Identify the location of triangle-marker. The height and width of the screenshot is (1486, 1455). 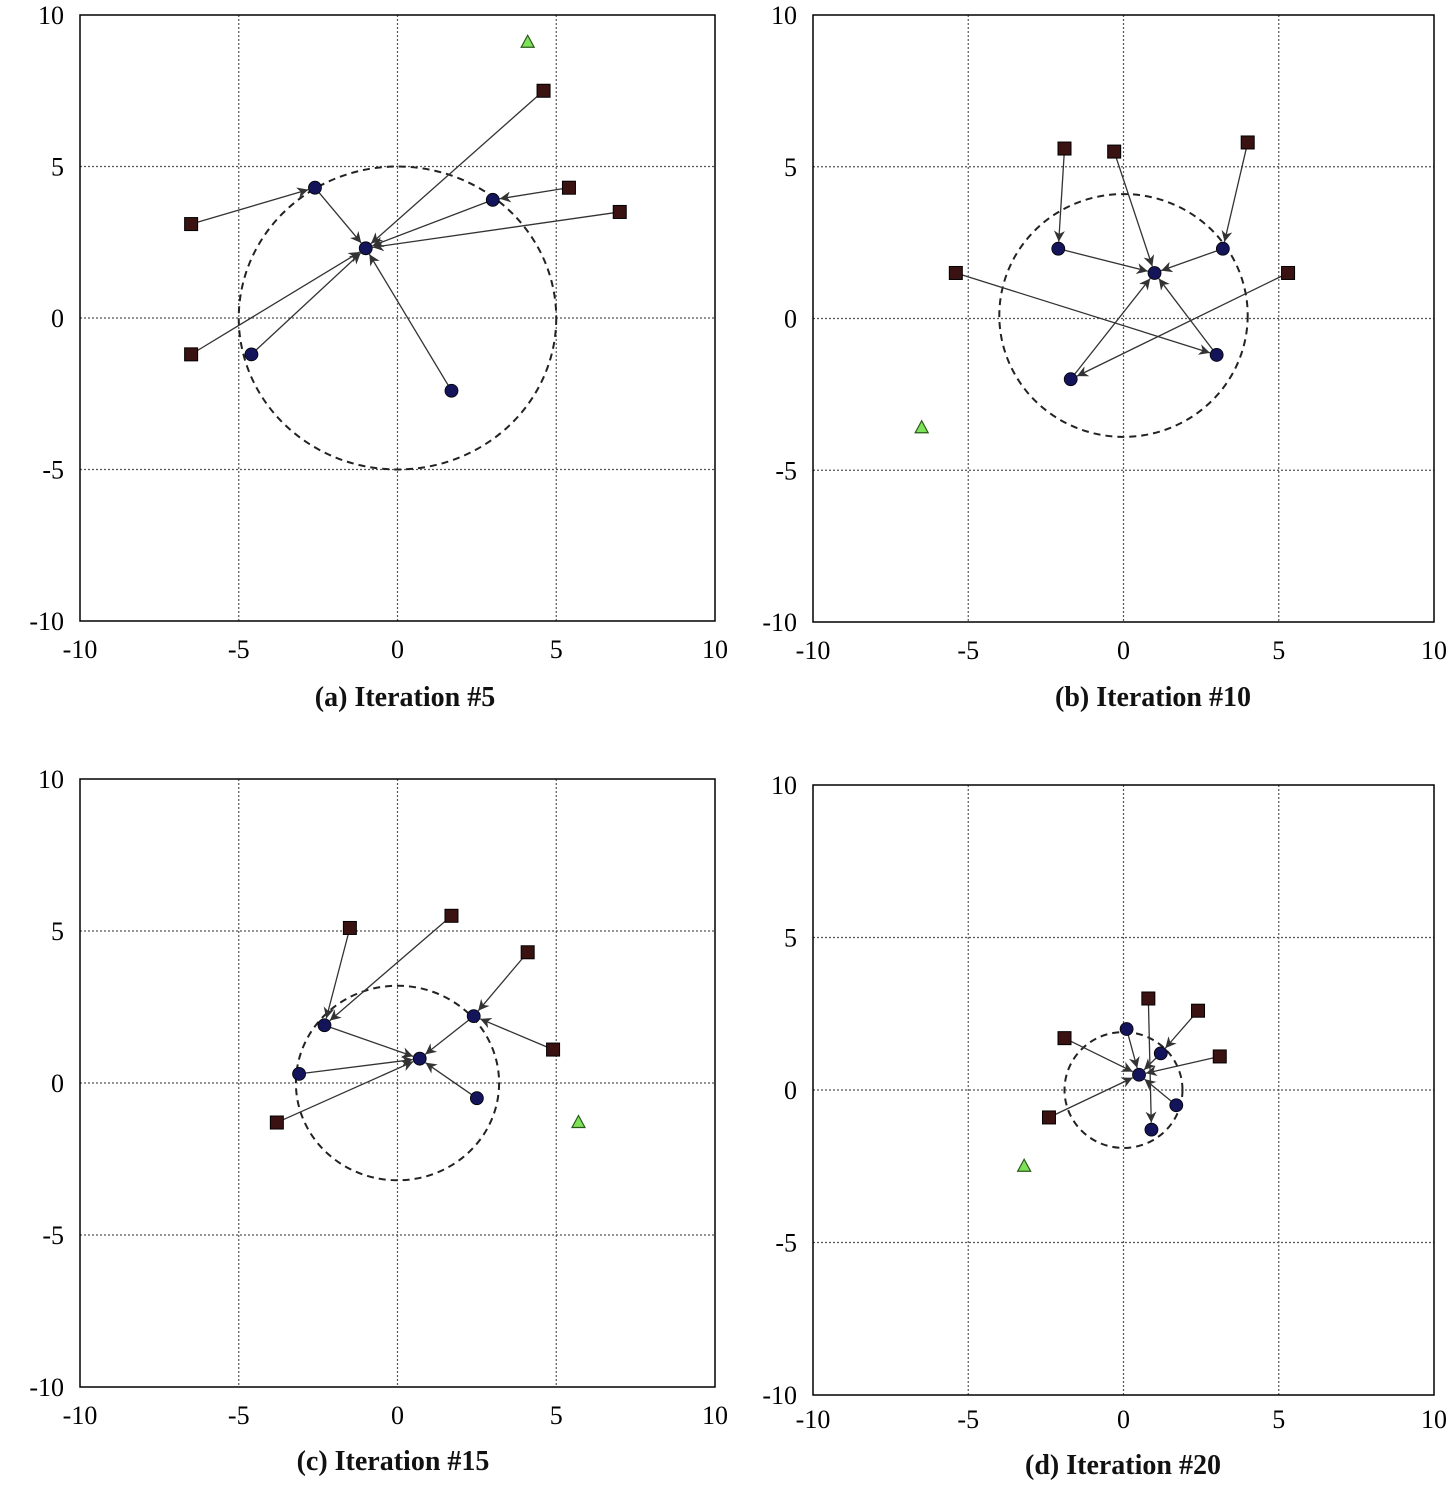
(528, 41).